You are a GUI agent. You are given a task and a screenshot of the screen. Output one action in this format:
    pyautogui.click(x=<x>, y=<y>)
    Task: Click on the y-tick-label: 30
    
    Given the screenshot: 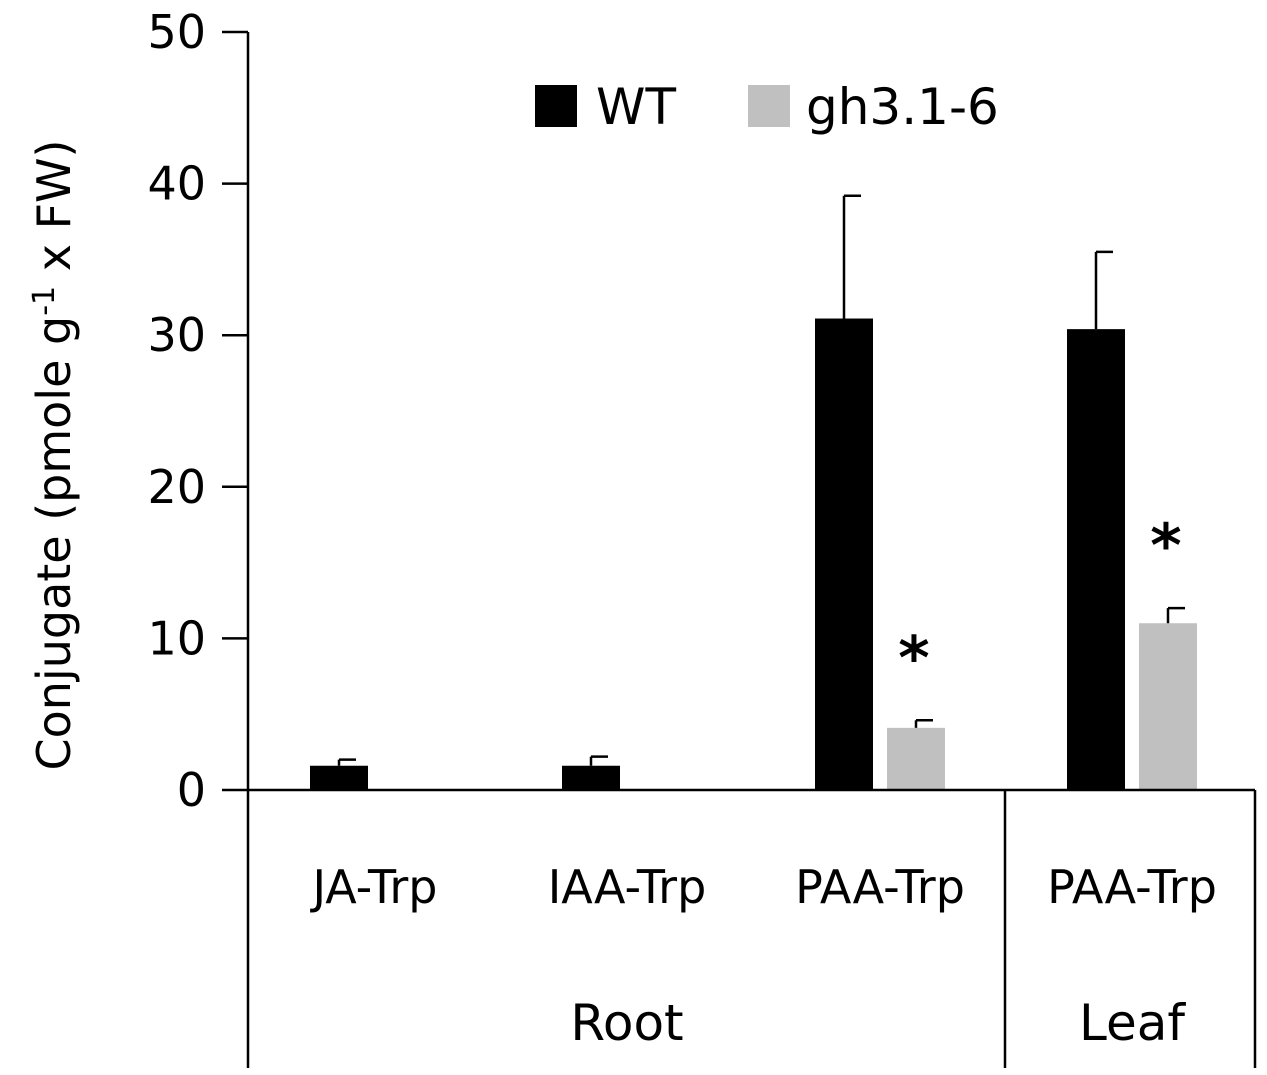 What is the action you would take?
    pyautogui.click(x=176, y=335)
    